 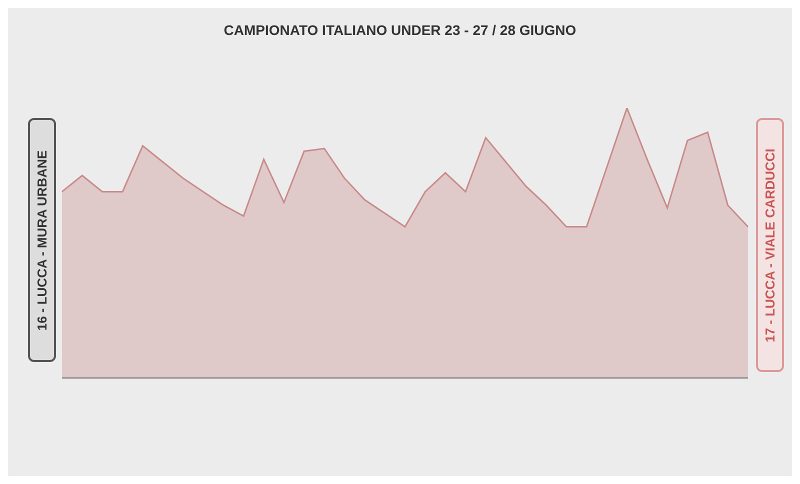 What do you see at coordinates (770, 245) in the screenshot?
I see `finish-label: 17 - LUCCA - VIALE CARDUCCI` at bounding box center [770, 245].